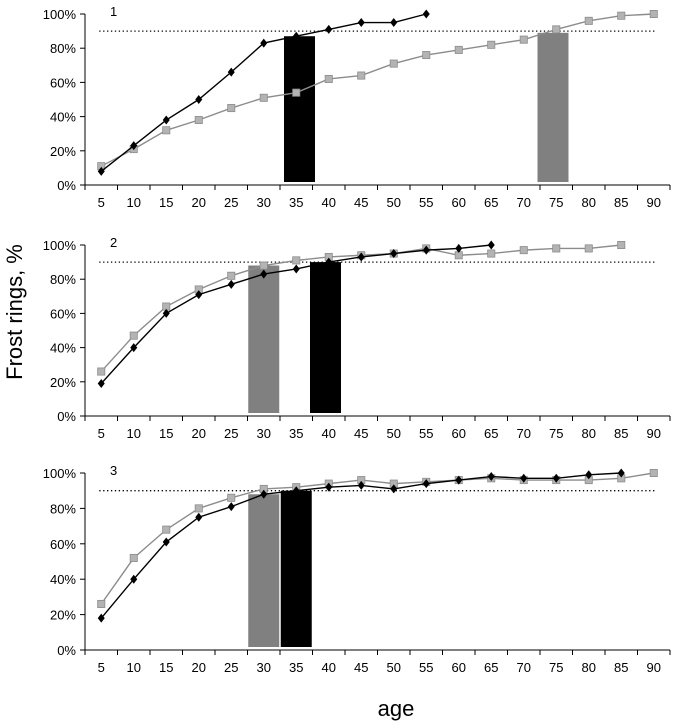 This screenshot has width=700, height=725. What do you see at coordinates (14, 312) in the screenshot?
I see `y-axis-title: Frost rings, %` at bounding box center [14, 312].